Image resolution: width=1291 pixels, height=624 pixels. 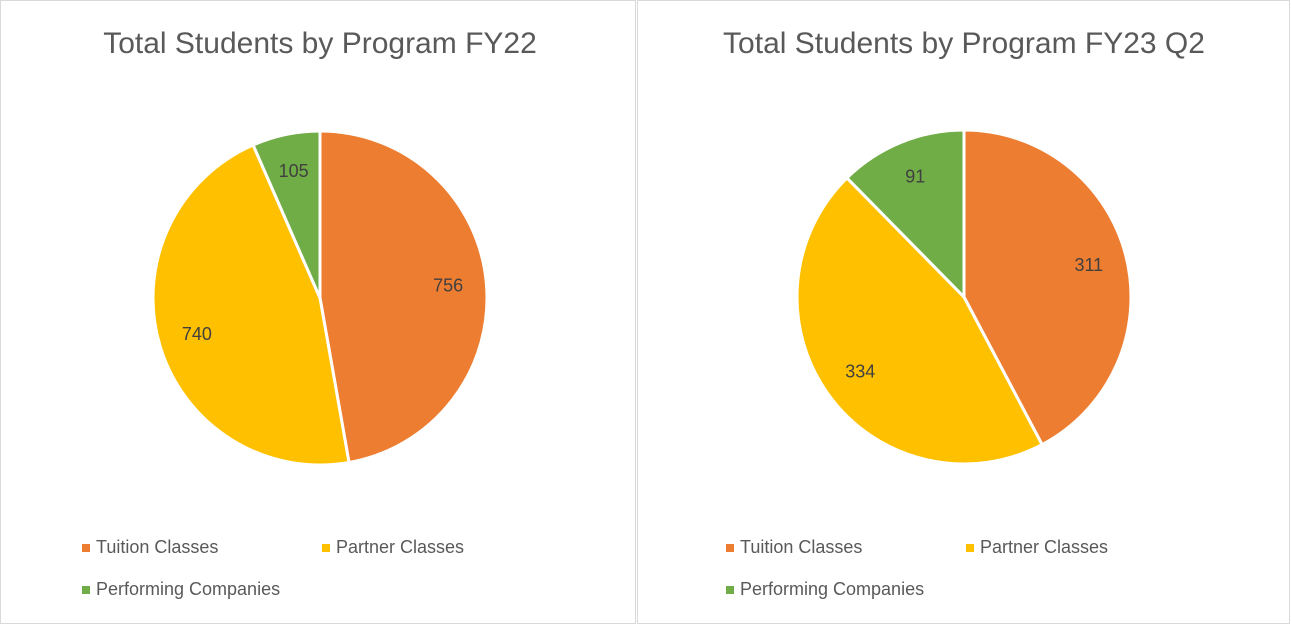 I want to click on data-label: 334, so click(x=860, y=372).